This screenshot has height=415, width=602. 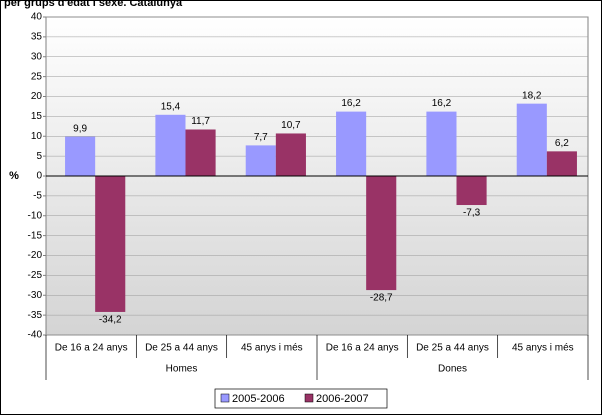 I want to click on chart-title: per grups d'edat i sexe. Catalunya, so click(x=93, y=4).